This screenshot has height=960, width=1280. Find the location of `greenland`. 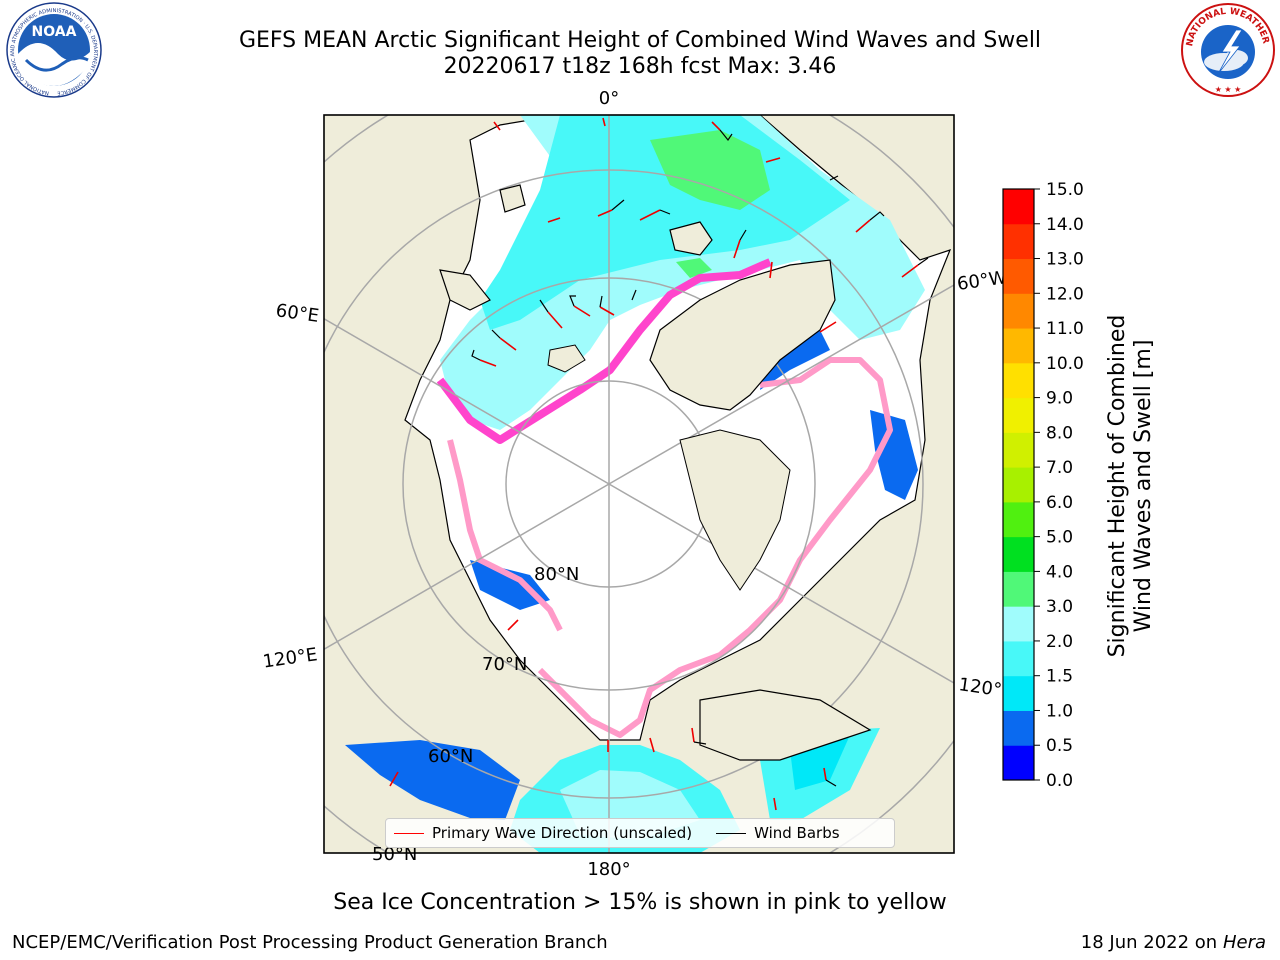

greenland is located at coordinates (742, 335).